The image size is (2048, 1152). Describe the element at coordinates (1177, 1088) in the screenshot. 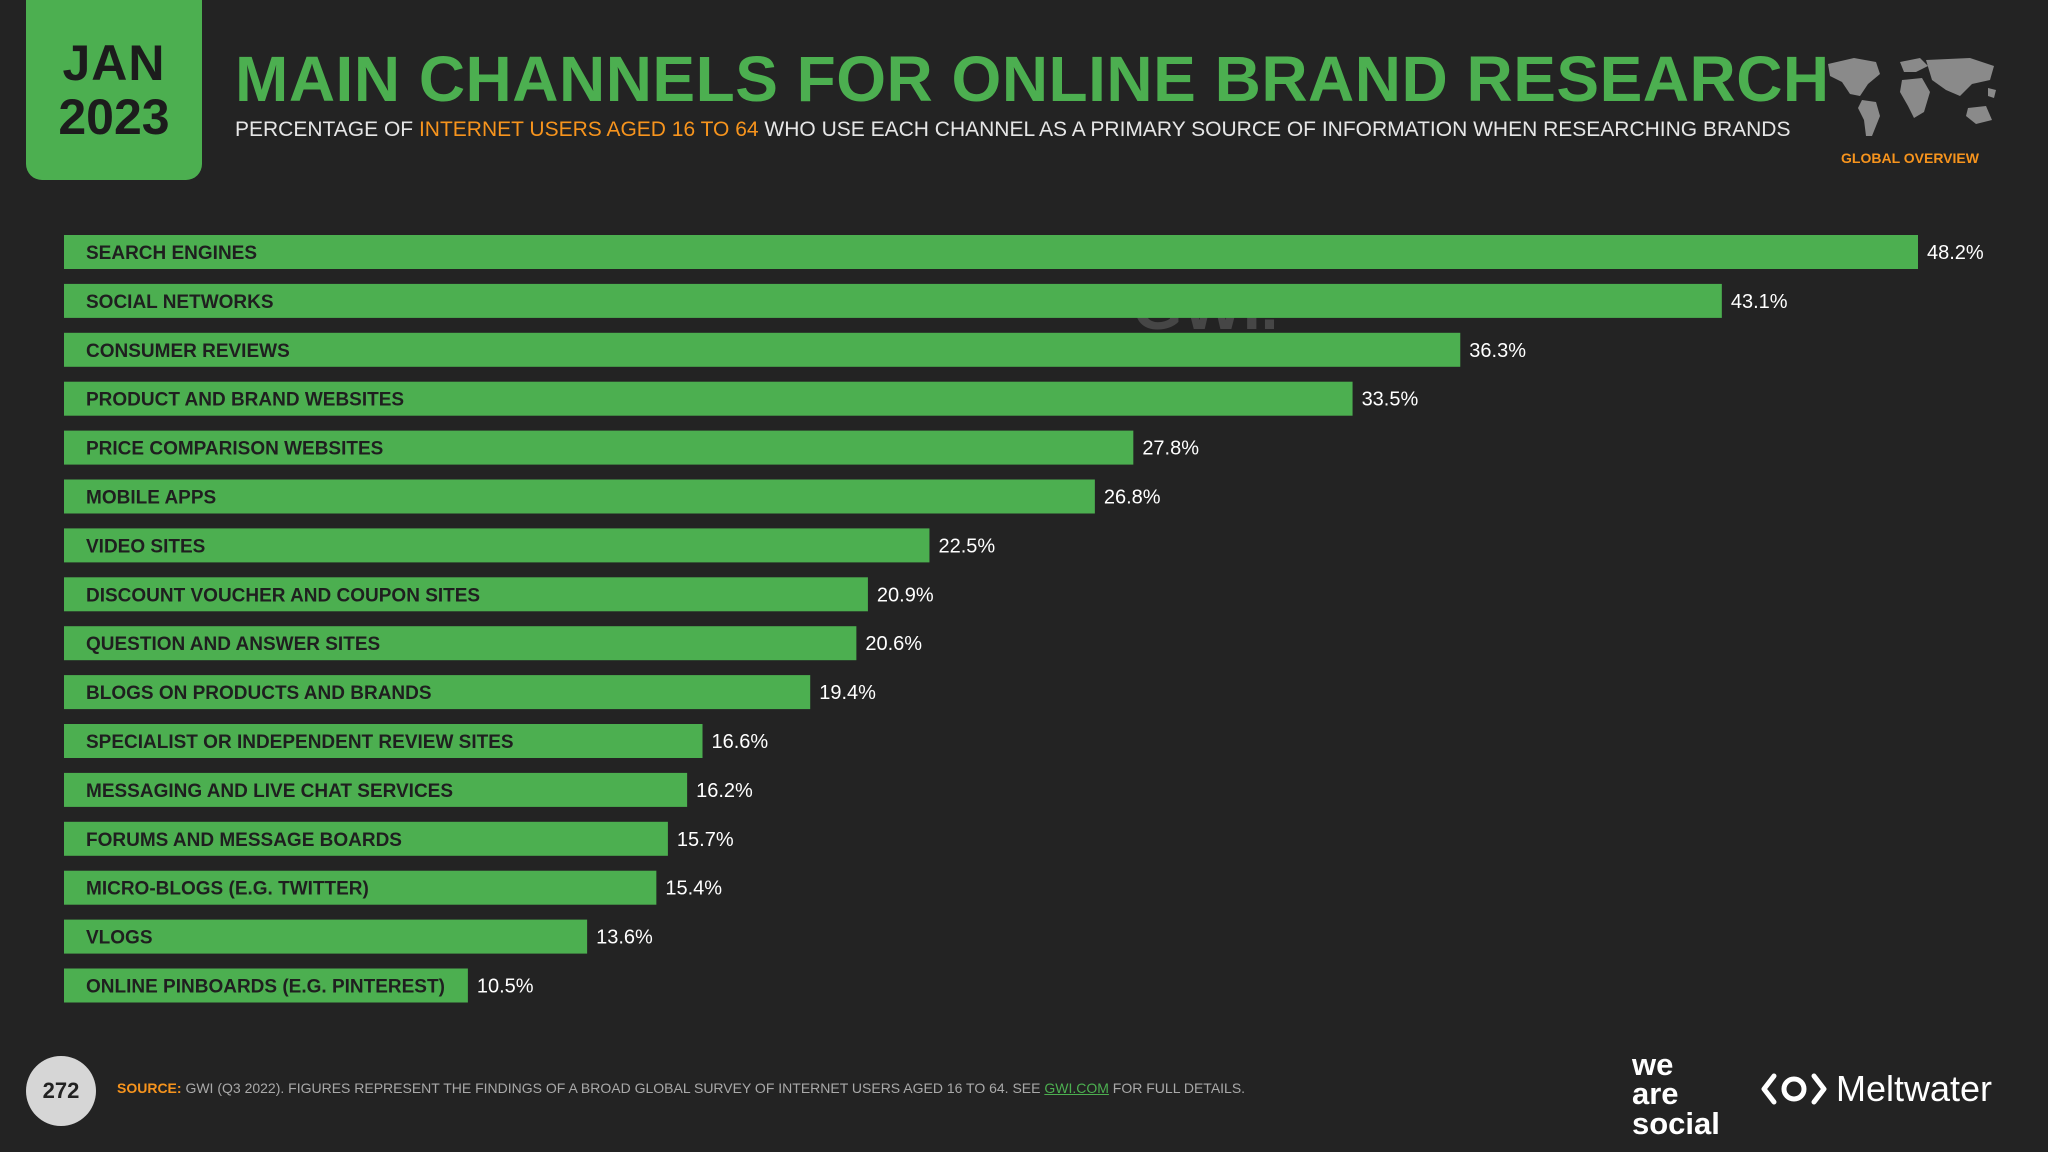

I see `source-tail: FOR FULL DETAILS.` at that location.